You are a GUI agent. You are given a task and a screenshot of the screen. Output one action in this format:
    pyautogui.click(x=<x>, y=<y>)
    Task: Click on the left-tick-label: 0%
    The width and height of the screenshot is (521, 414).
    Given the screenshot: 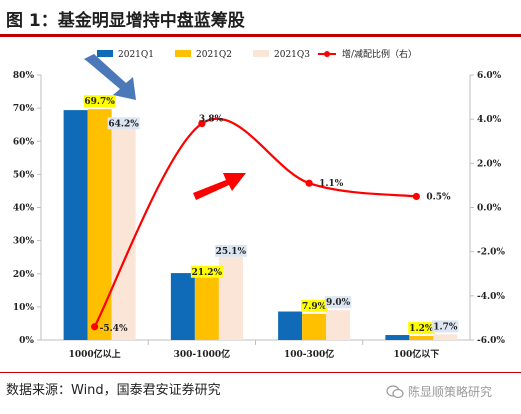 What is the action you would take?
    pyautogui.click(x=26, y=341)
    